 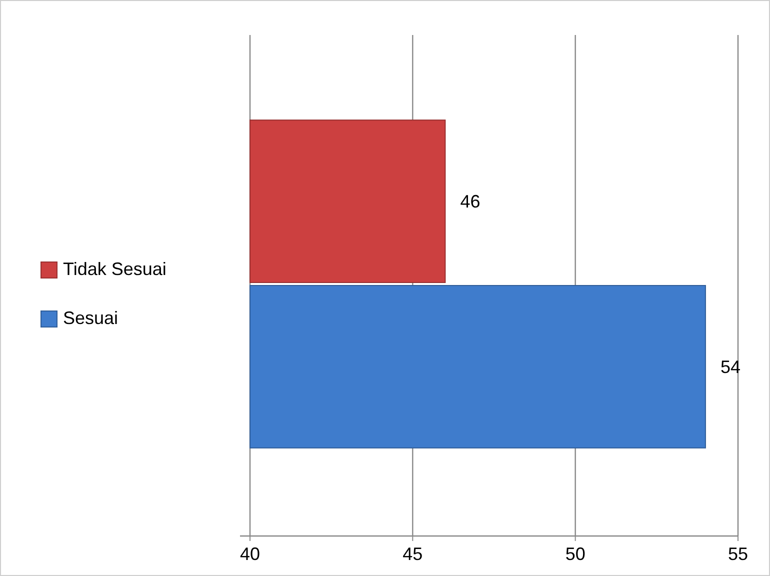 What do you see at coordinates (412, 554) in the screenshot?
I see `x-tick-label: 45` at bounding box center [412, 554].